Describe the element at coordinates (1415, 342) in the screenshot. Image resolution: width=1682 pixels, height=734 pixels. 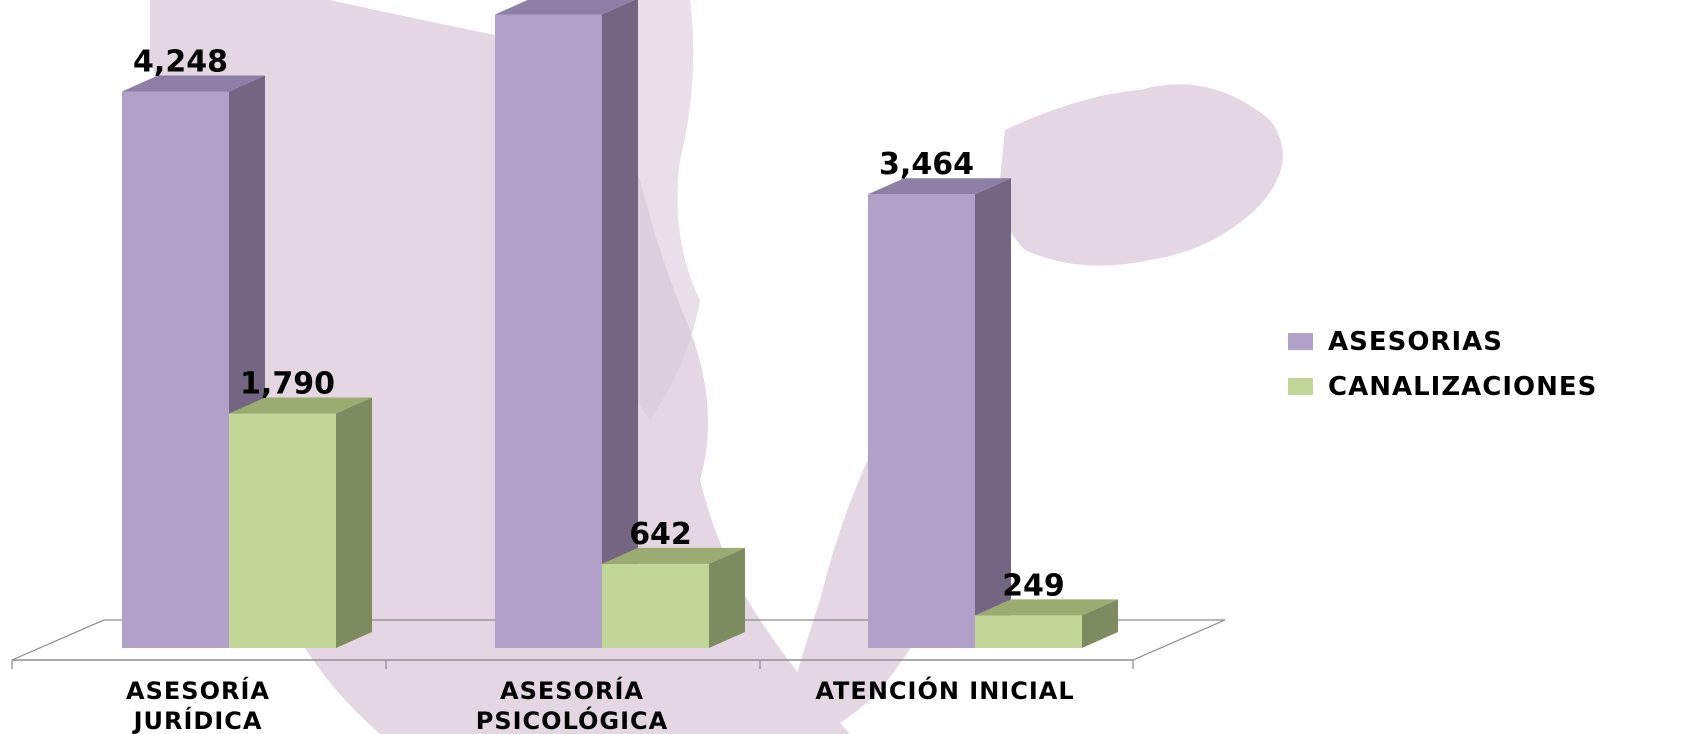
I see `legend-label: ASESORIAS` at that location.